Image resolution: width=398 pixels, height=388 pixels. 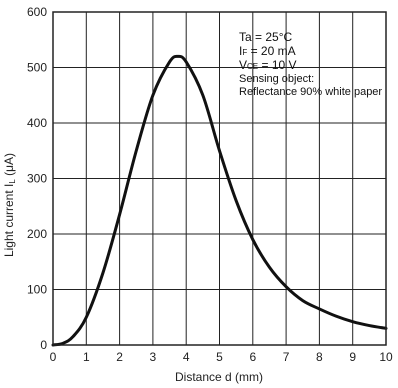 I want to click on x-tick-label: 0, so click(x=53, y=357).